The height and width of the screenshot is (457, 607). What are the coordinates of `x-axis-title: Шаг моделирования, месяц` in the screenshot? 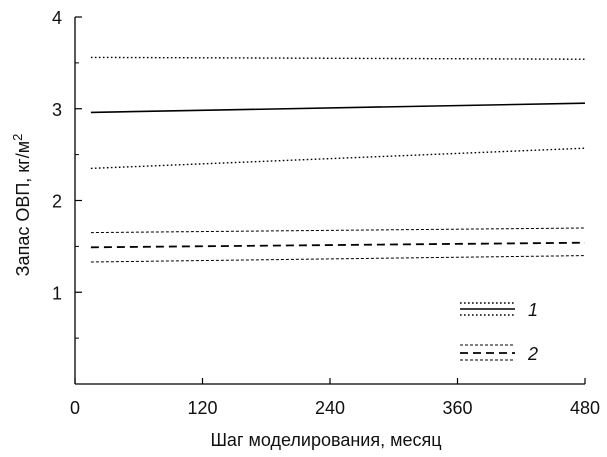 It's located at (325, 440).